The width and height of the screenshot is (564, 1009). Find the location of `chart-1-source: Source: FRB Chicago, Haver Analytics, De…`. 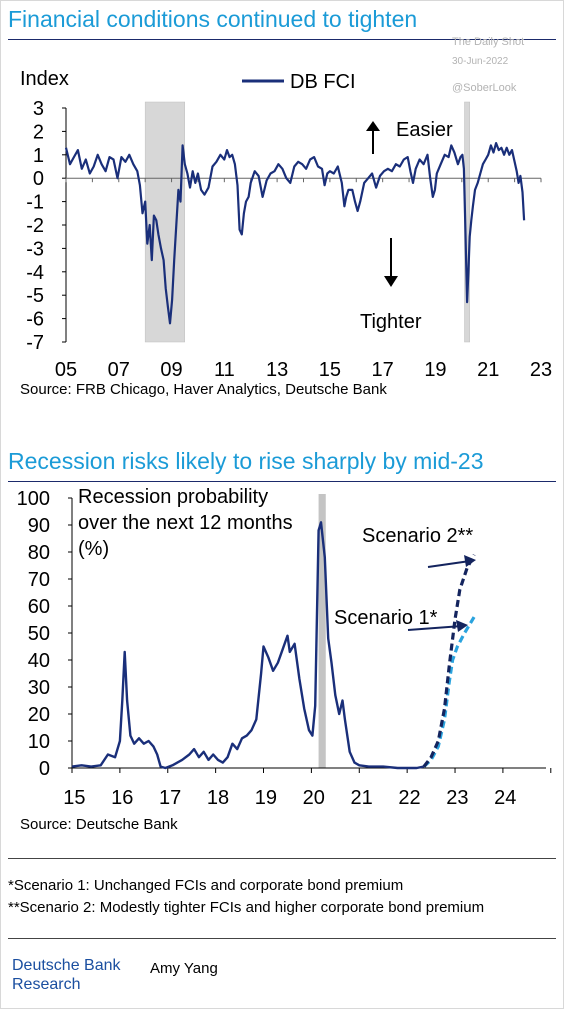

chart-1-source: Source: FRB Chicago, Haver Analytics, De… is located at coordinates (203, 389).